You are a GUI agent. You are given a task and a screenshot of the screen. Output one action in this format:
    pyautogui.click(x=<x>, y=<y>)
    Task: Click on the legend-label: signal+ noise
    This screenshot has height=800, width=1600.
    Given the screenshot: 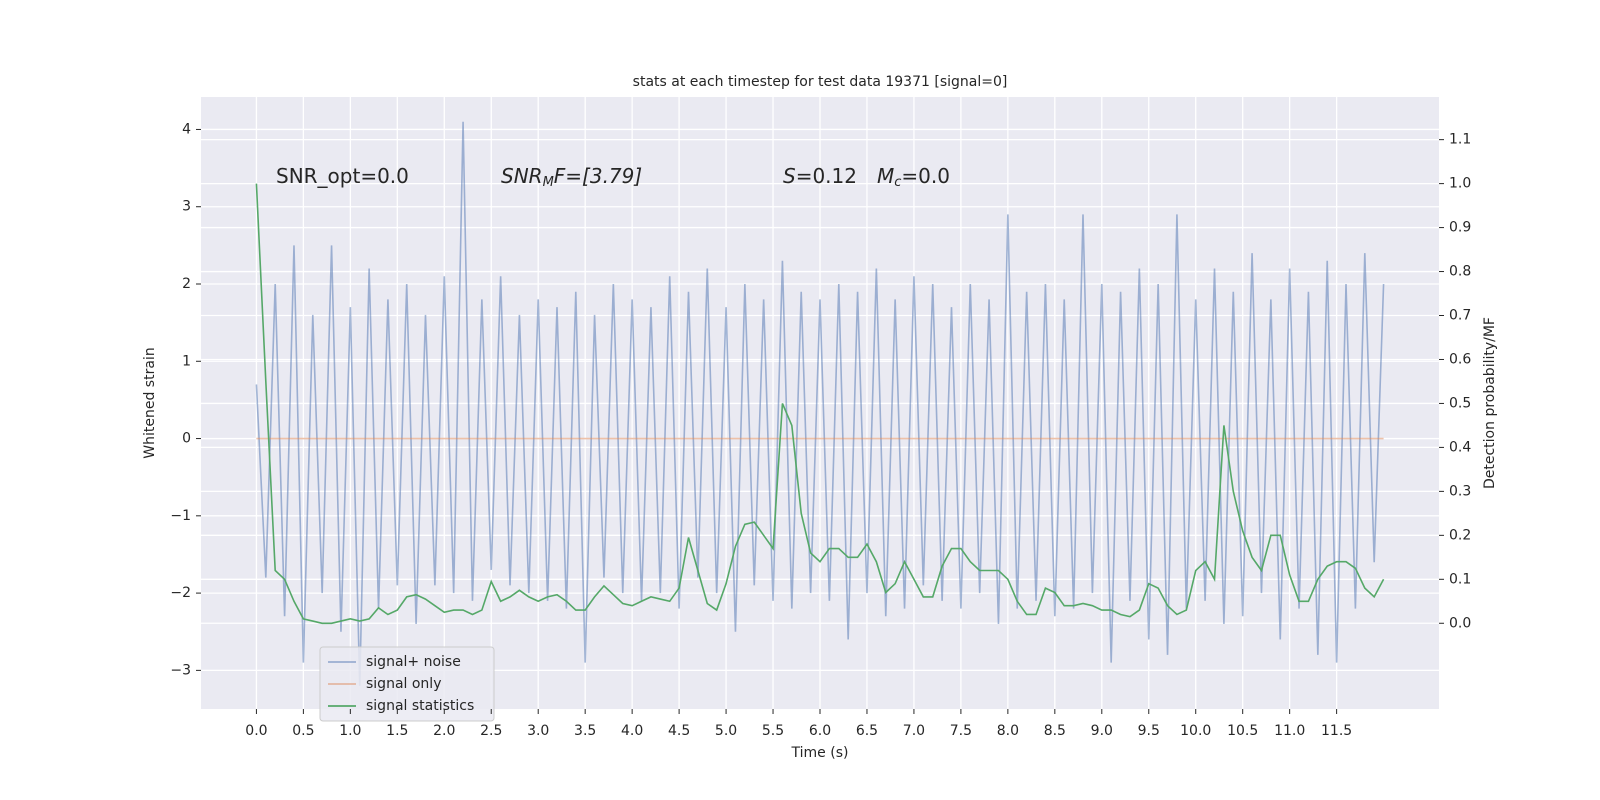 What is the action you would take?
    pyautogui.click(x=413, y=662)
    